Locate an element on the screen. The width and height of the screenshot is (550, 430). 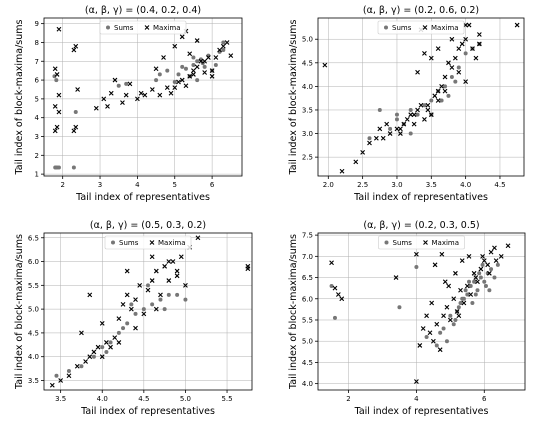
legend-label-sums: Sums is located at coordinates (124, 28).